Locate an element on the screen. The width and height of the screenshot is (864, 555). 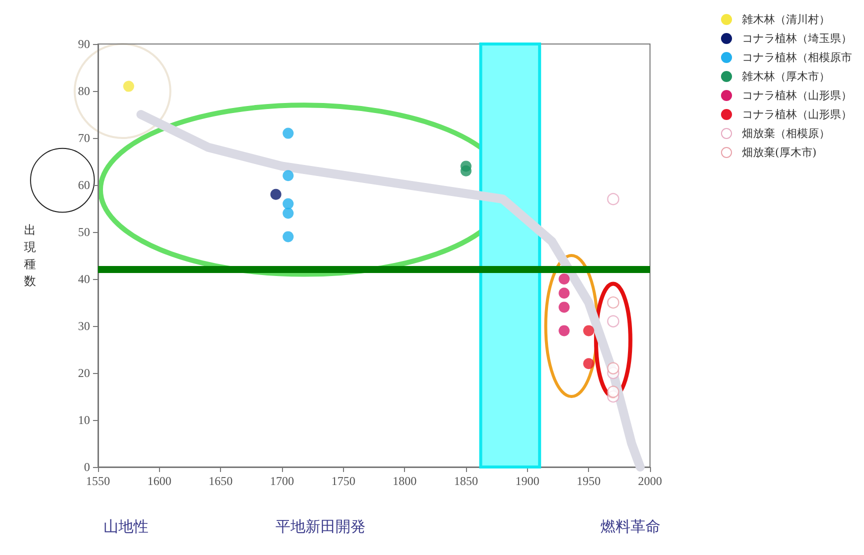
legend-label: コナラ植林（相模原市 is located at coordinates (797, 58).